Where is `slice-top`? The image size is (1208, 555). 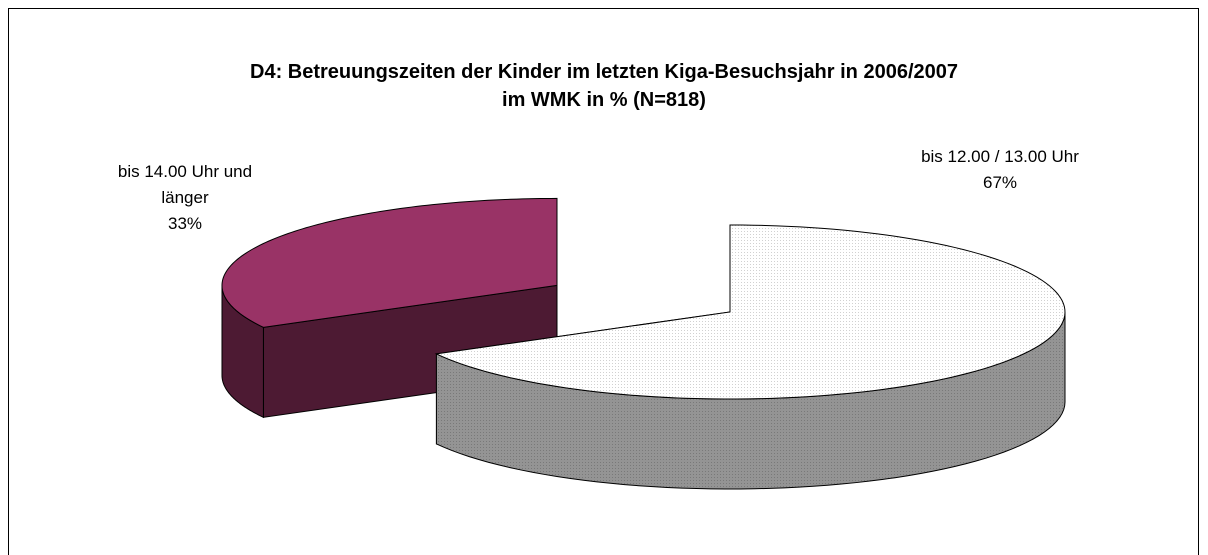
slice-top is located at coordinates (389, 262).